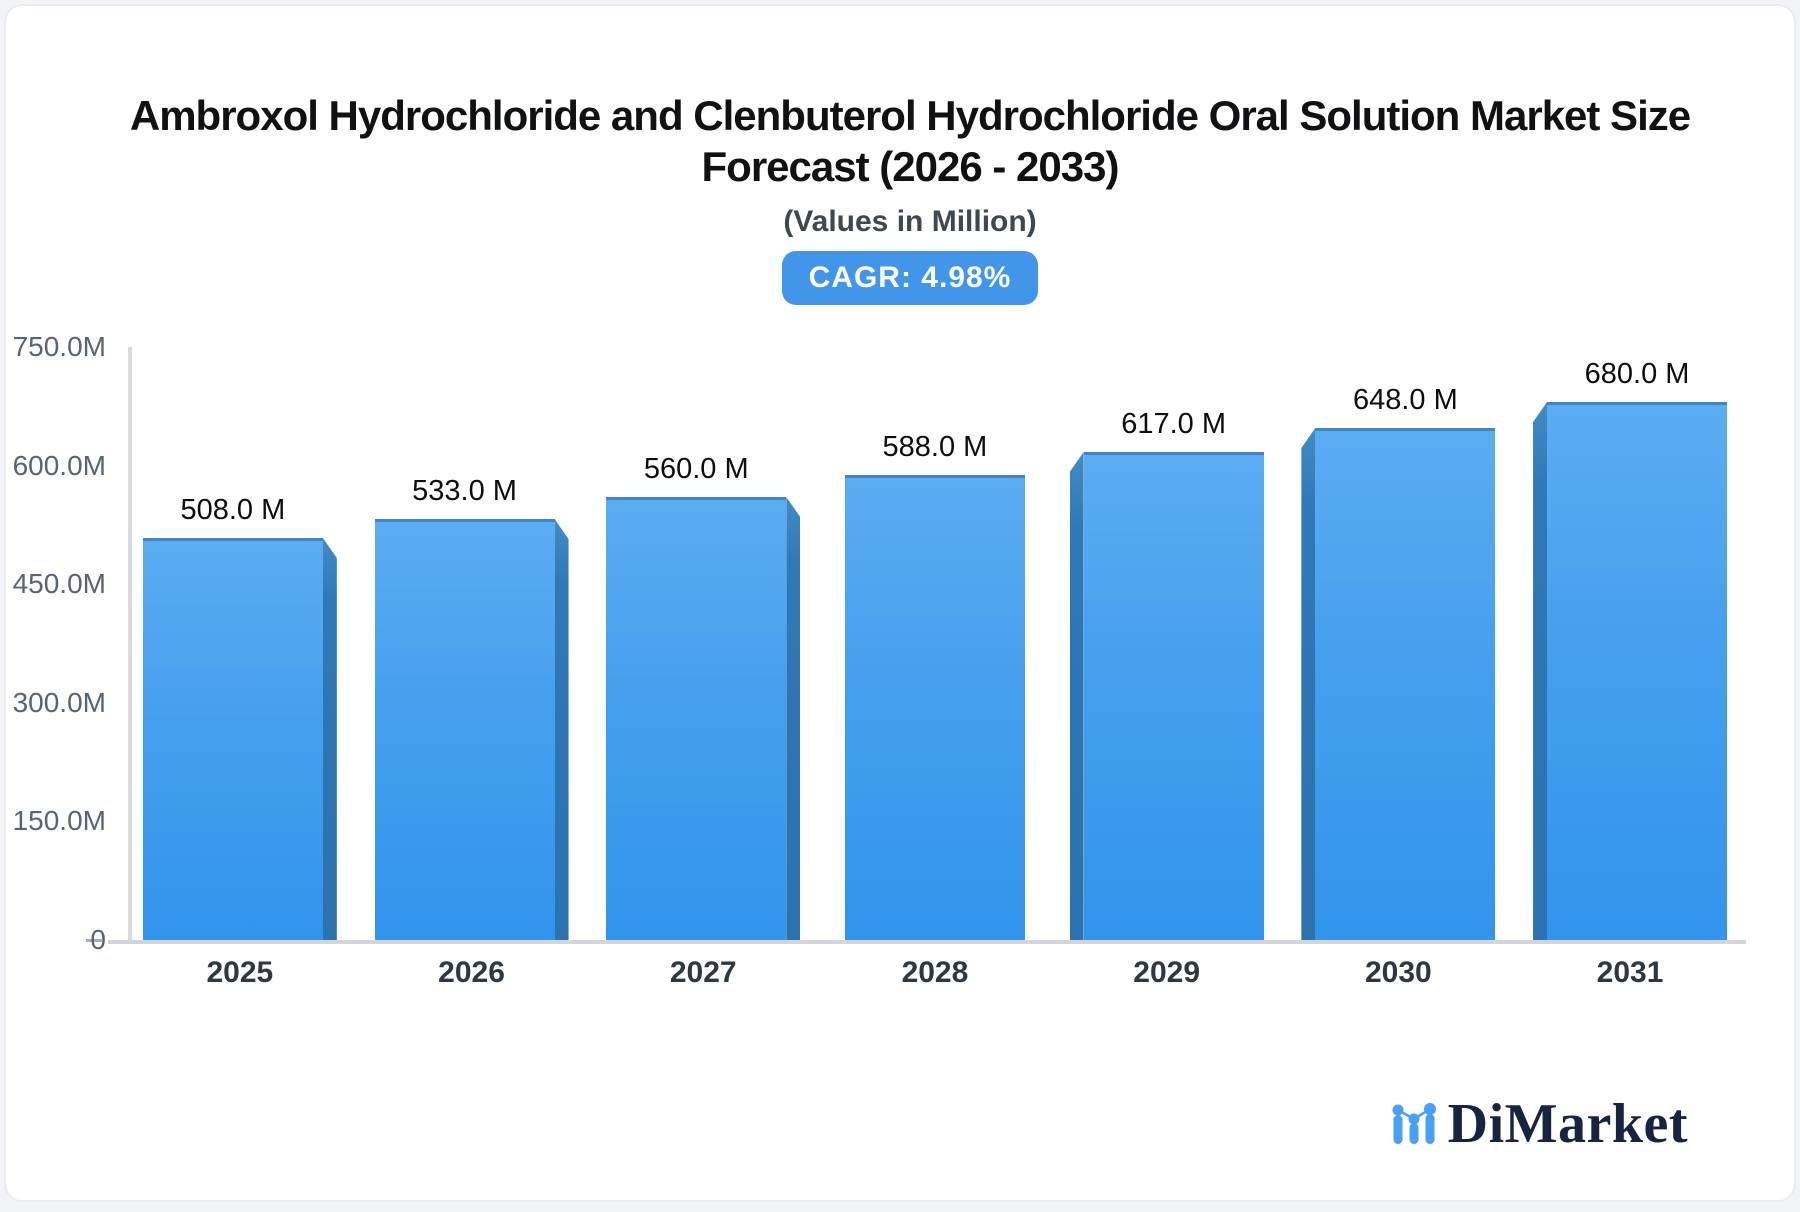 This screenshot has height=1212, width=1800. Describe the element at coordinates (935, 447) in the screenshot. I see `bar-value-label: 588.0 M` at that location.